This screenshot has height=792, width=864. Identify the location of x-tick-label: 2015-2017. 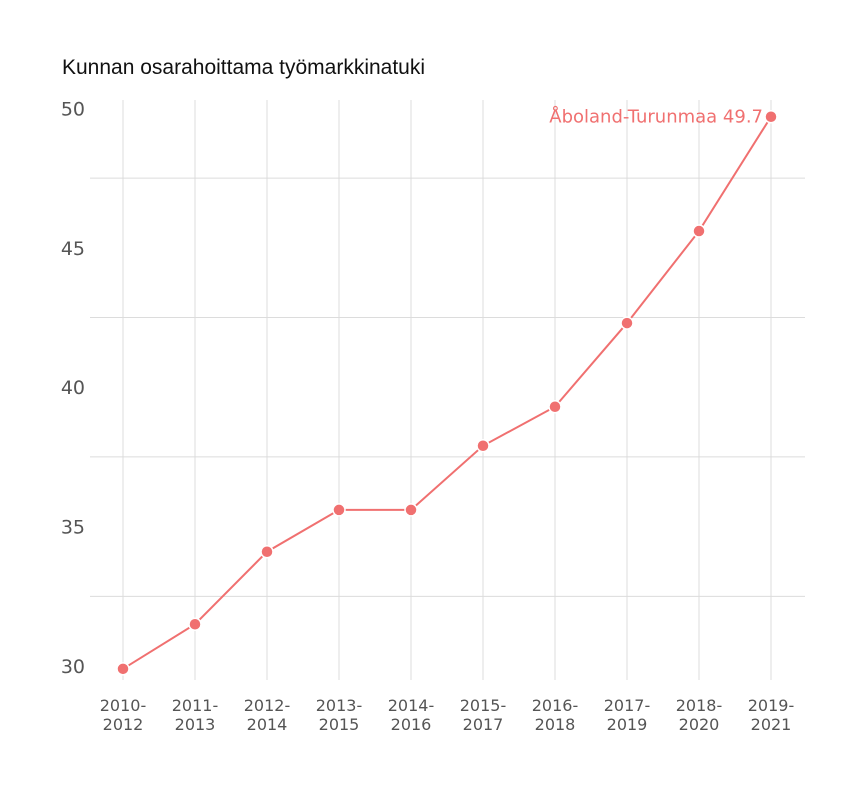
(483, 715).